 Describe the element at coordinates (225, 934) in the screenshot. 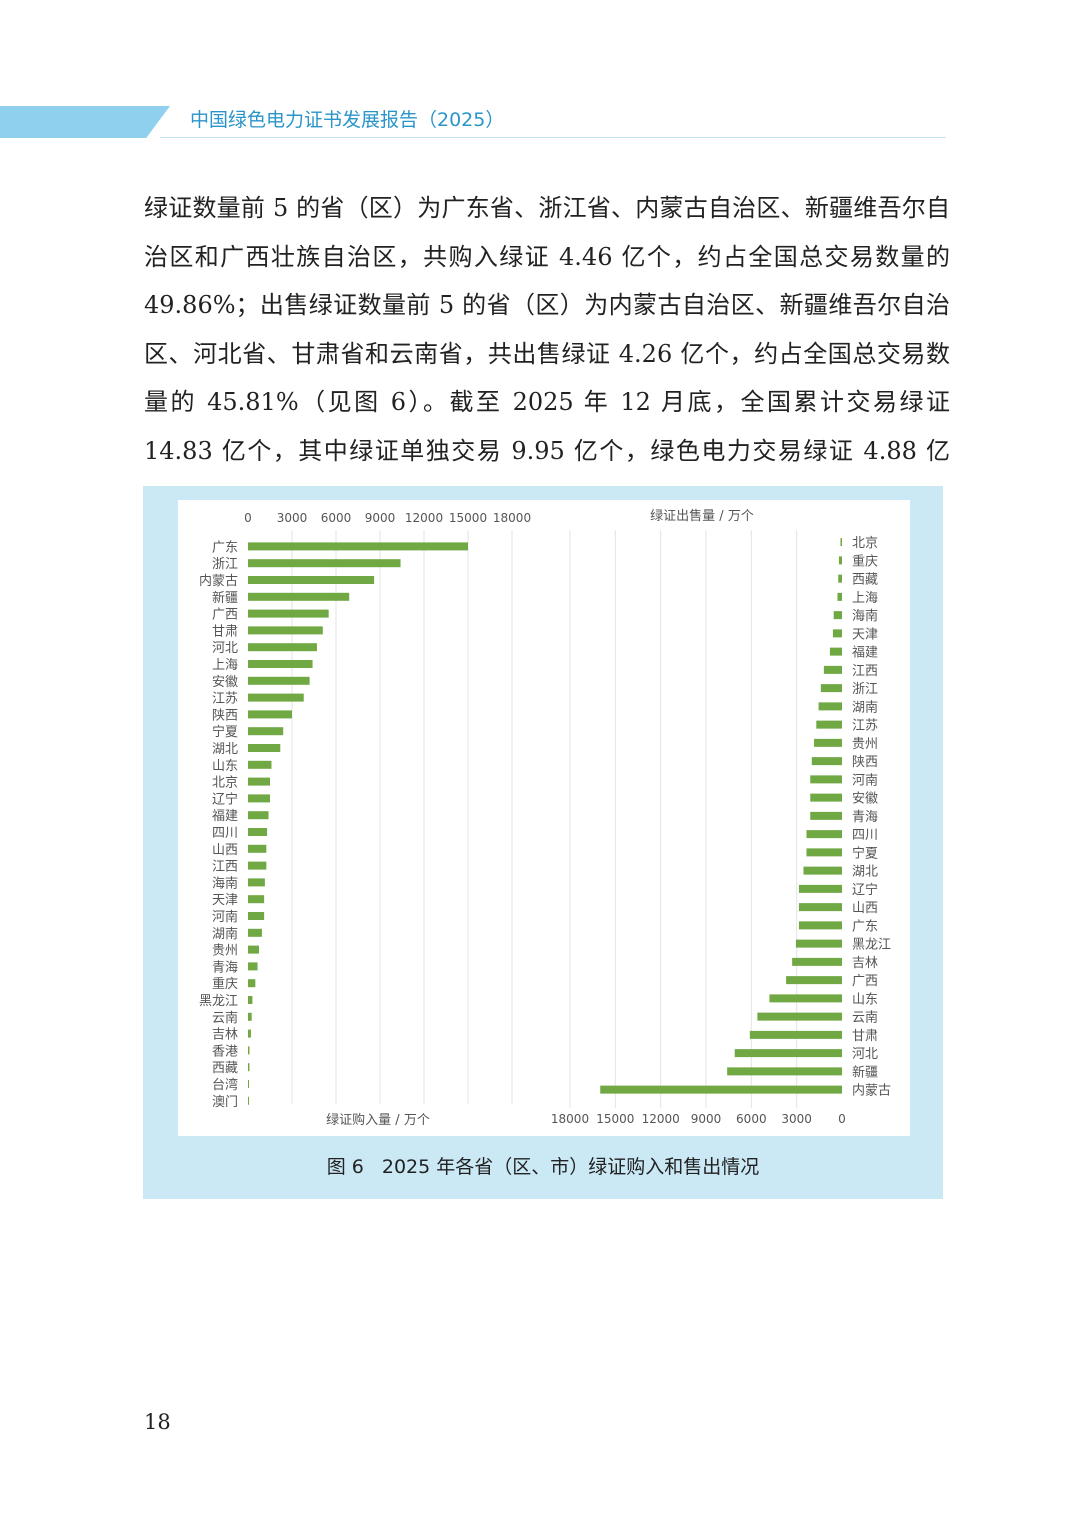

I see `purchase-category-label: 湖南` at that location.